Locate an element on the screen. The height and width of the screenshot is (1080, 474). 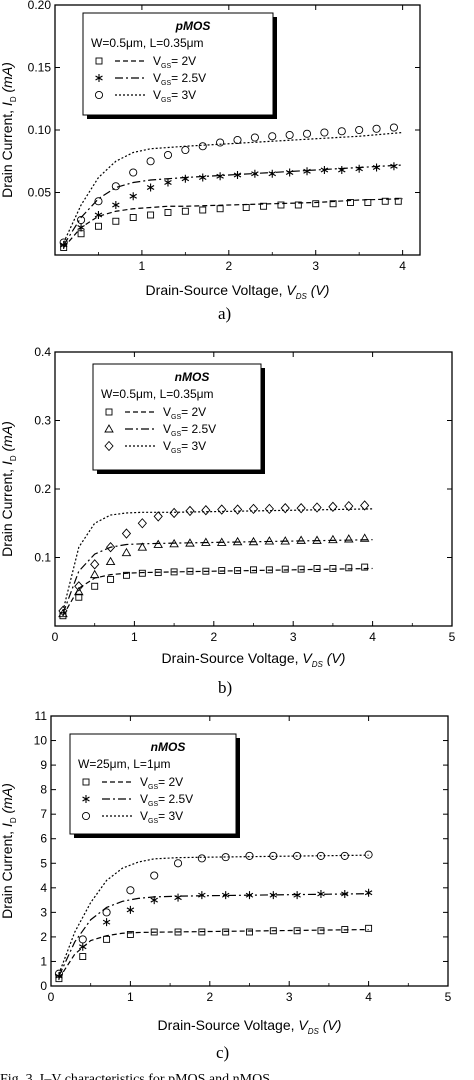
x-axis-label: Drain-Source Voltage, VDS (V) is located at coordinates (254, 659).